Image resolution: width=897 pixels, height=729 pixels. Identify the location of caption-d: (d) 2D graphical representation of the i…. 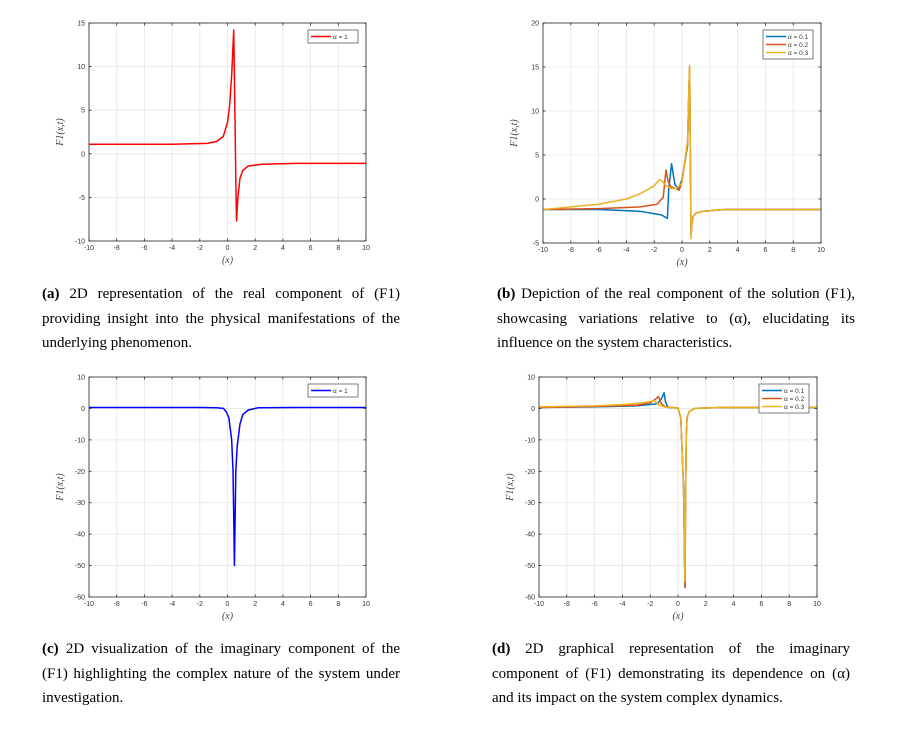
(671, 674).